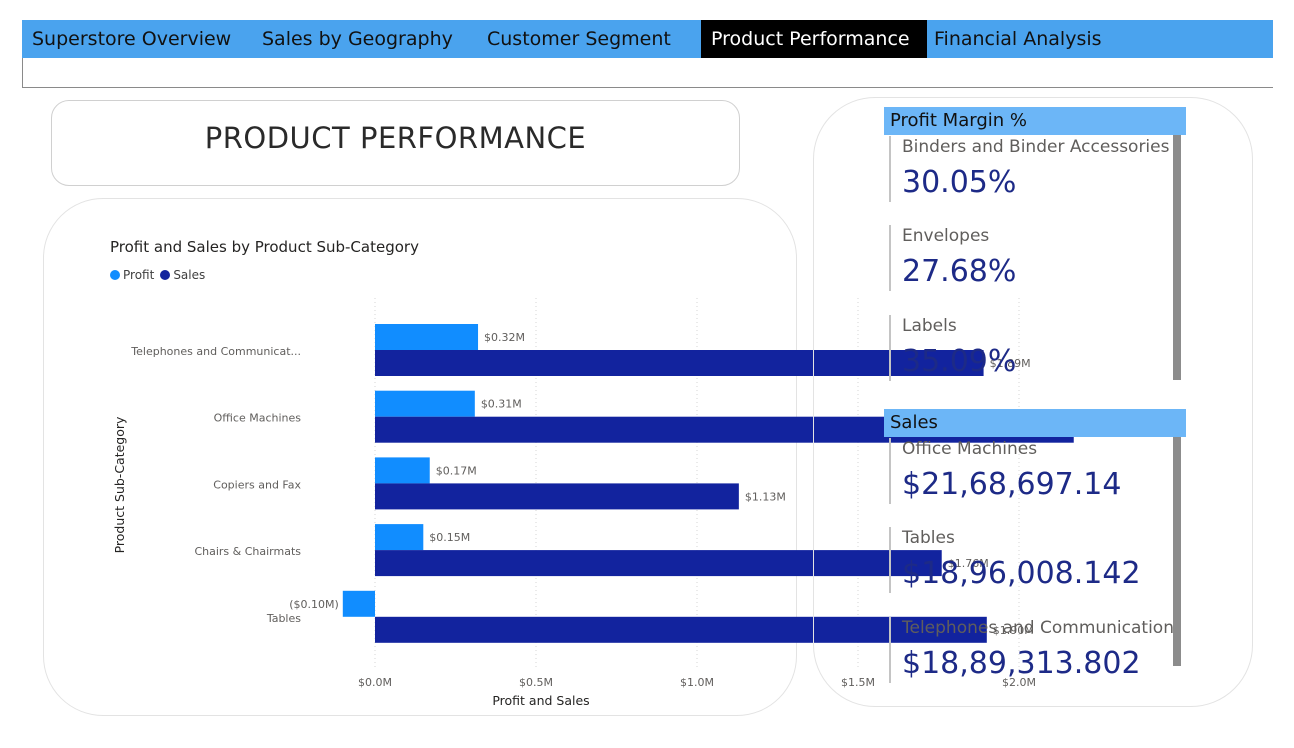 The image size is (1294, 748). I want to click on data-label: ($0.10M), so click(314, 604).